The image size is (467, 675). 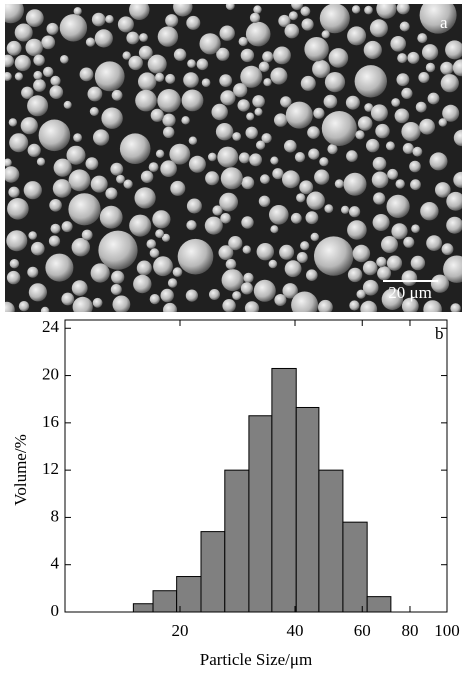 What do you see at coordinates (447, 630) in the screenshot?
I see `x-tick-label: 100` at bounding box center [447, 630].